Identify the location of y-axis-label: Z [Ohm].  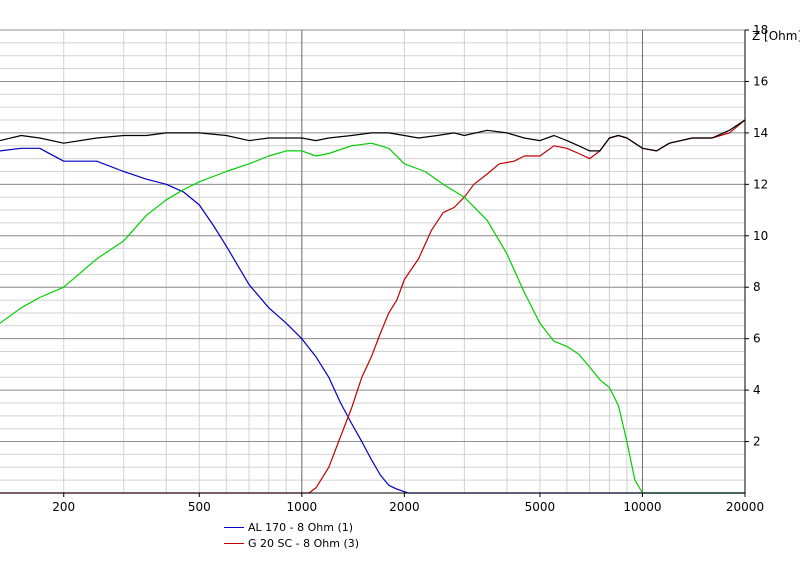
(776, 36).